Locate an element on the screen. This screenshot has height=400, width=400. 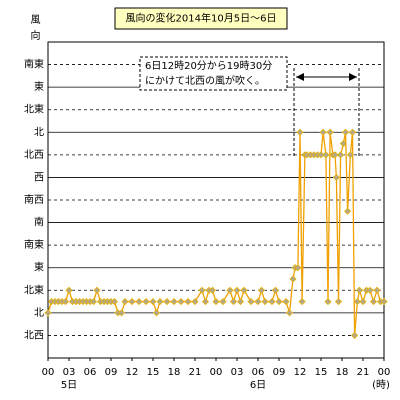
y-tick-label: 西 is located at coordinates (39, 177).